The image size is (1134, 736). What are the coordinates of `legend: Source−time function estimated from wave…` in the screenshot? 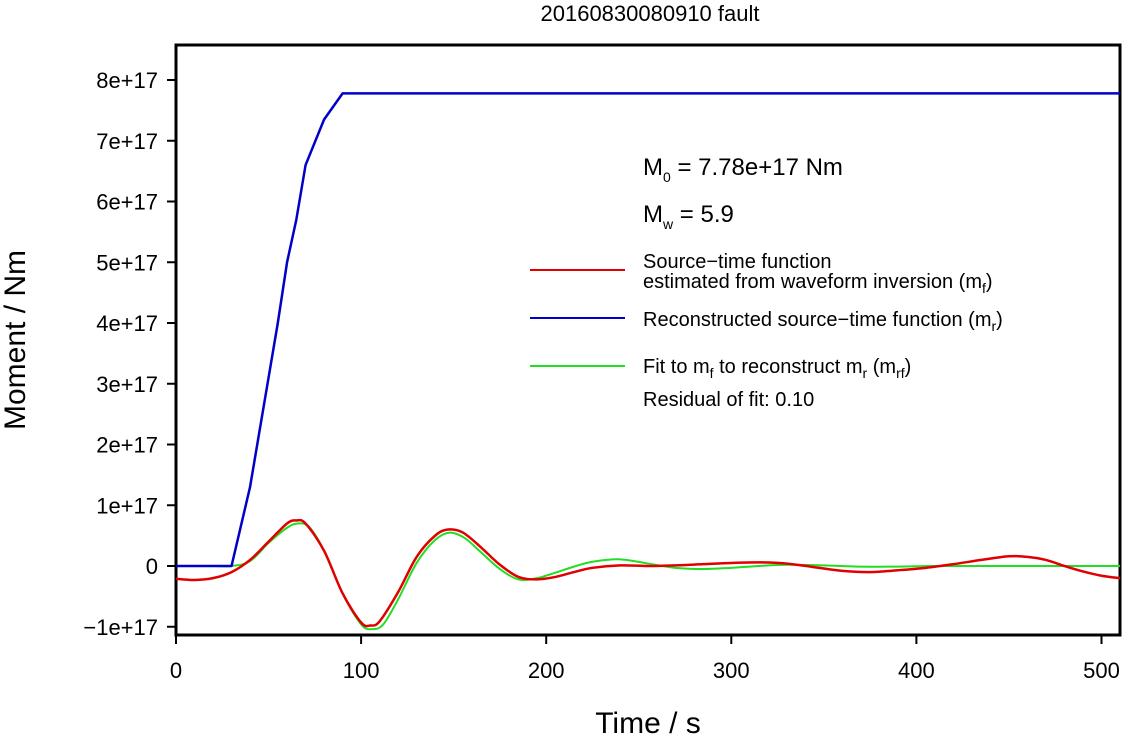 It's located at (766, 331).